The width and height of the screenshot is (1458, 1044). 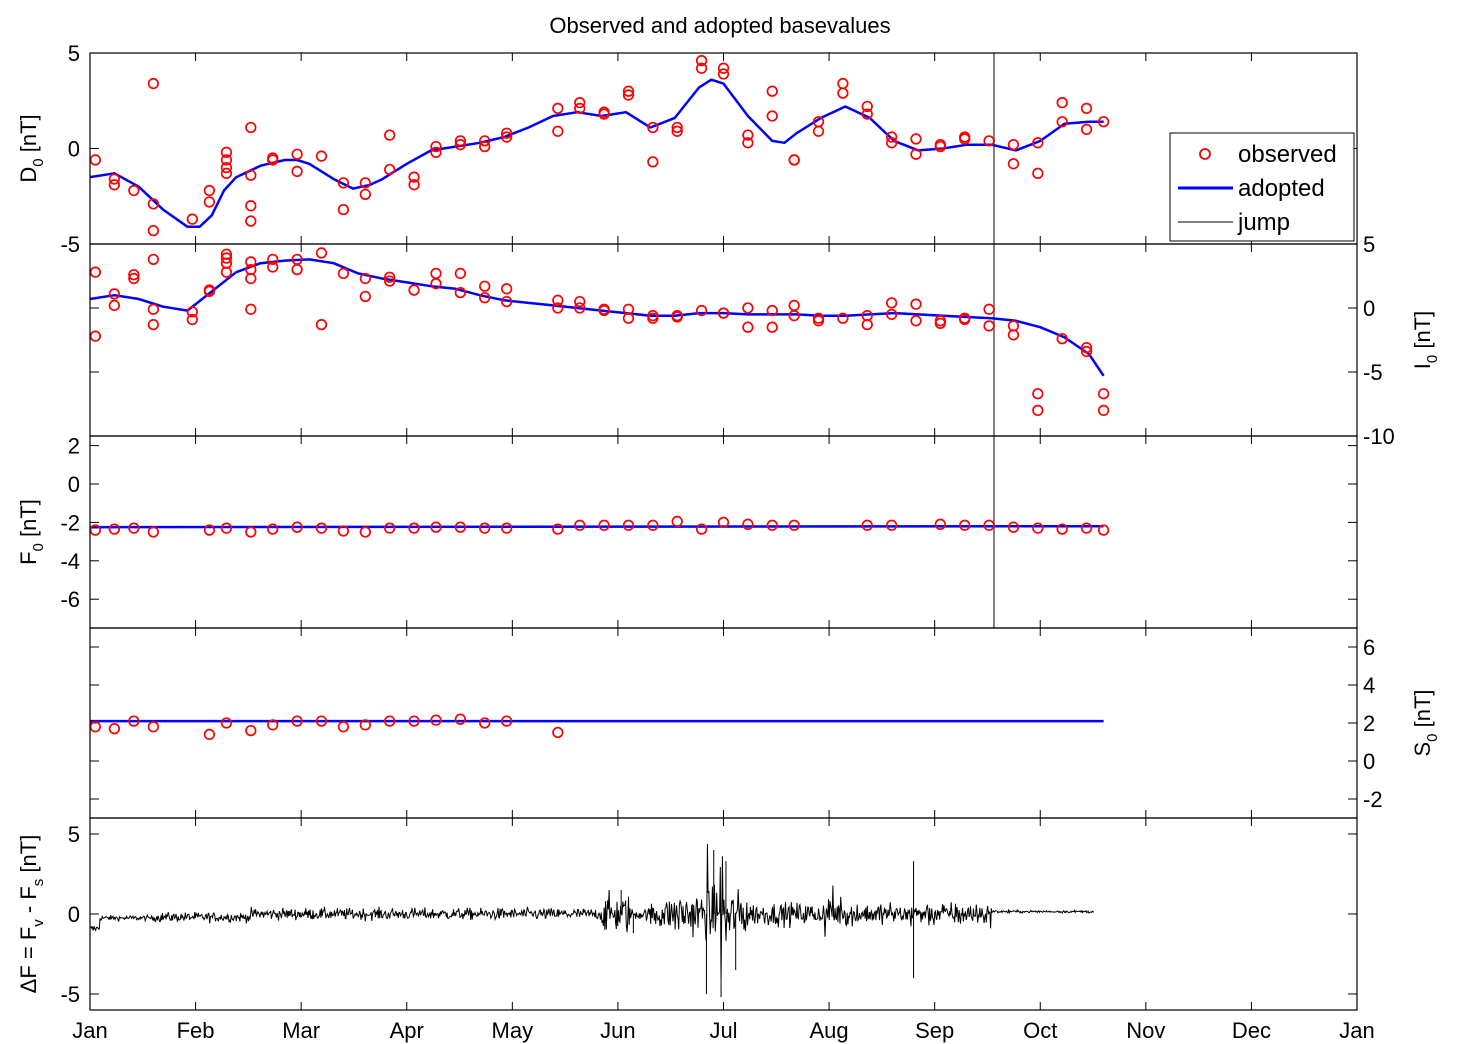 I want to click on plot-area-dF, so click(x=592, y=920).